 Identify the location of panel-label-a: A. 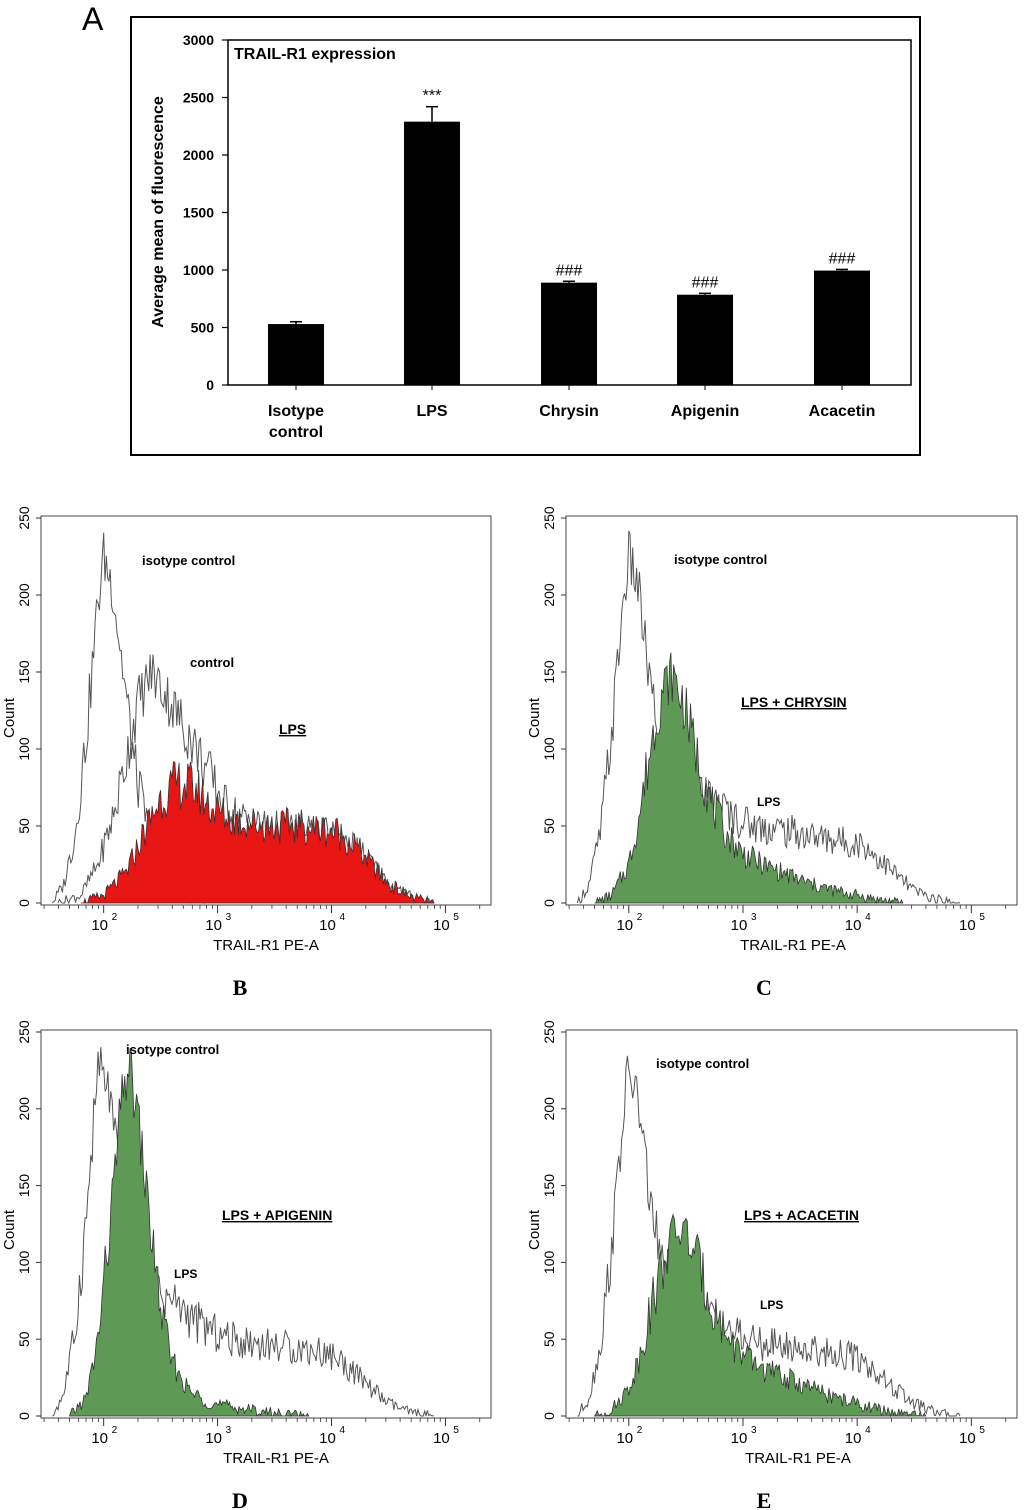
(93, 19).